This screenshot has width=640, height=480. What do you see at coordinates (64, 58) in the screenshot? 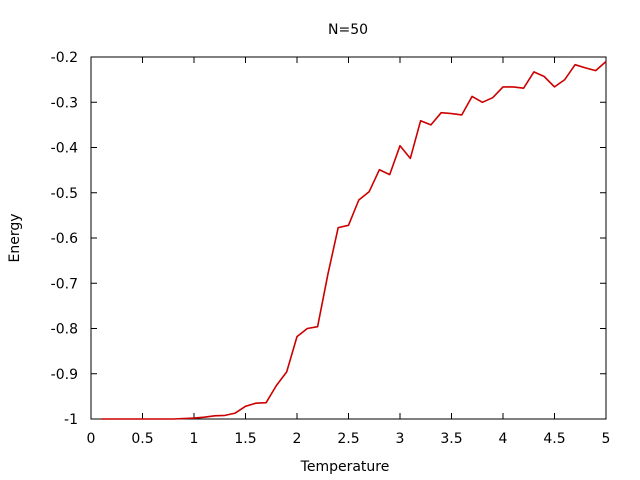
I see `y-tick-label: -0.2` at bounding box center [64, 58].